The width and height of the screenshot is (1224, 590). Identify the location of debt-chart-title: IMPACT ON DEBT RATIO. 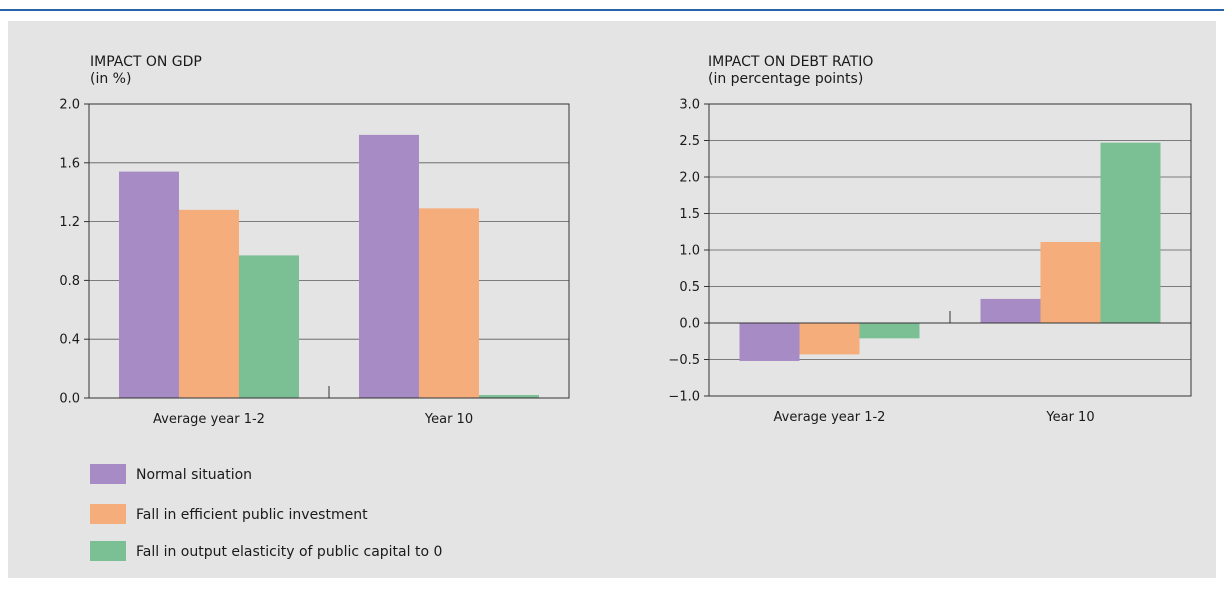
(790, 62).